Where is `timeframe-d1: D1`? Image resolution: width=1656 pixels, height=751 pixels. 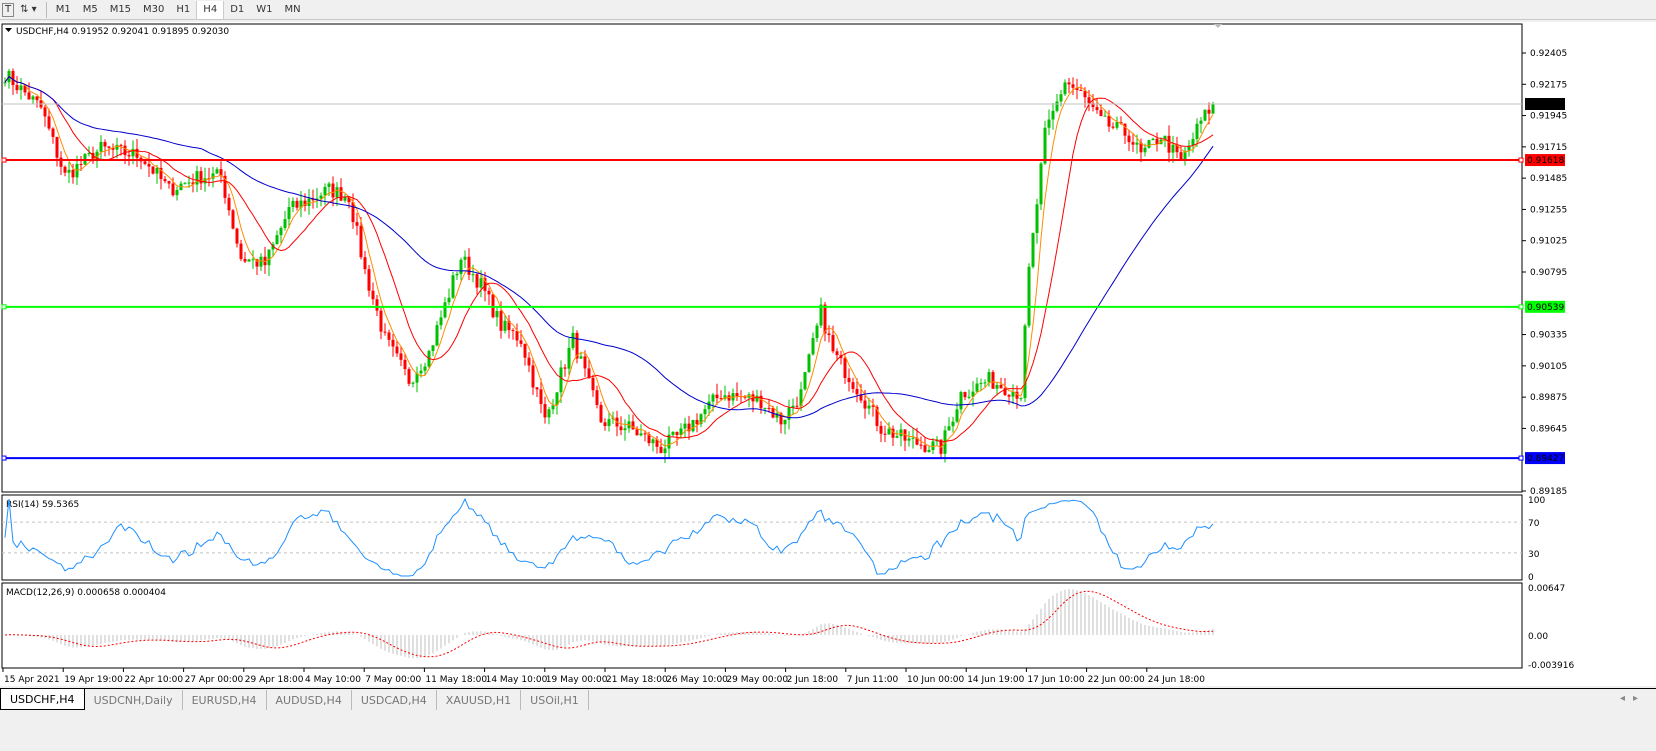
timeframe-d1: D1 is located at coordinates (237, 9).